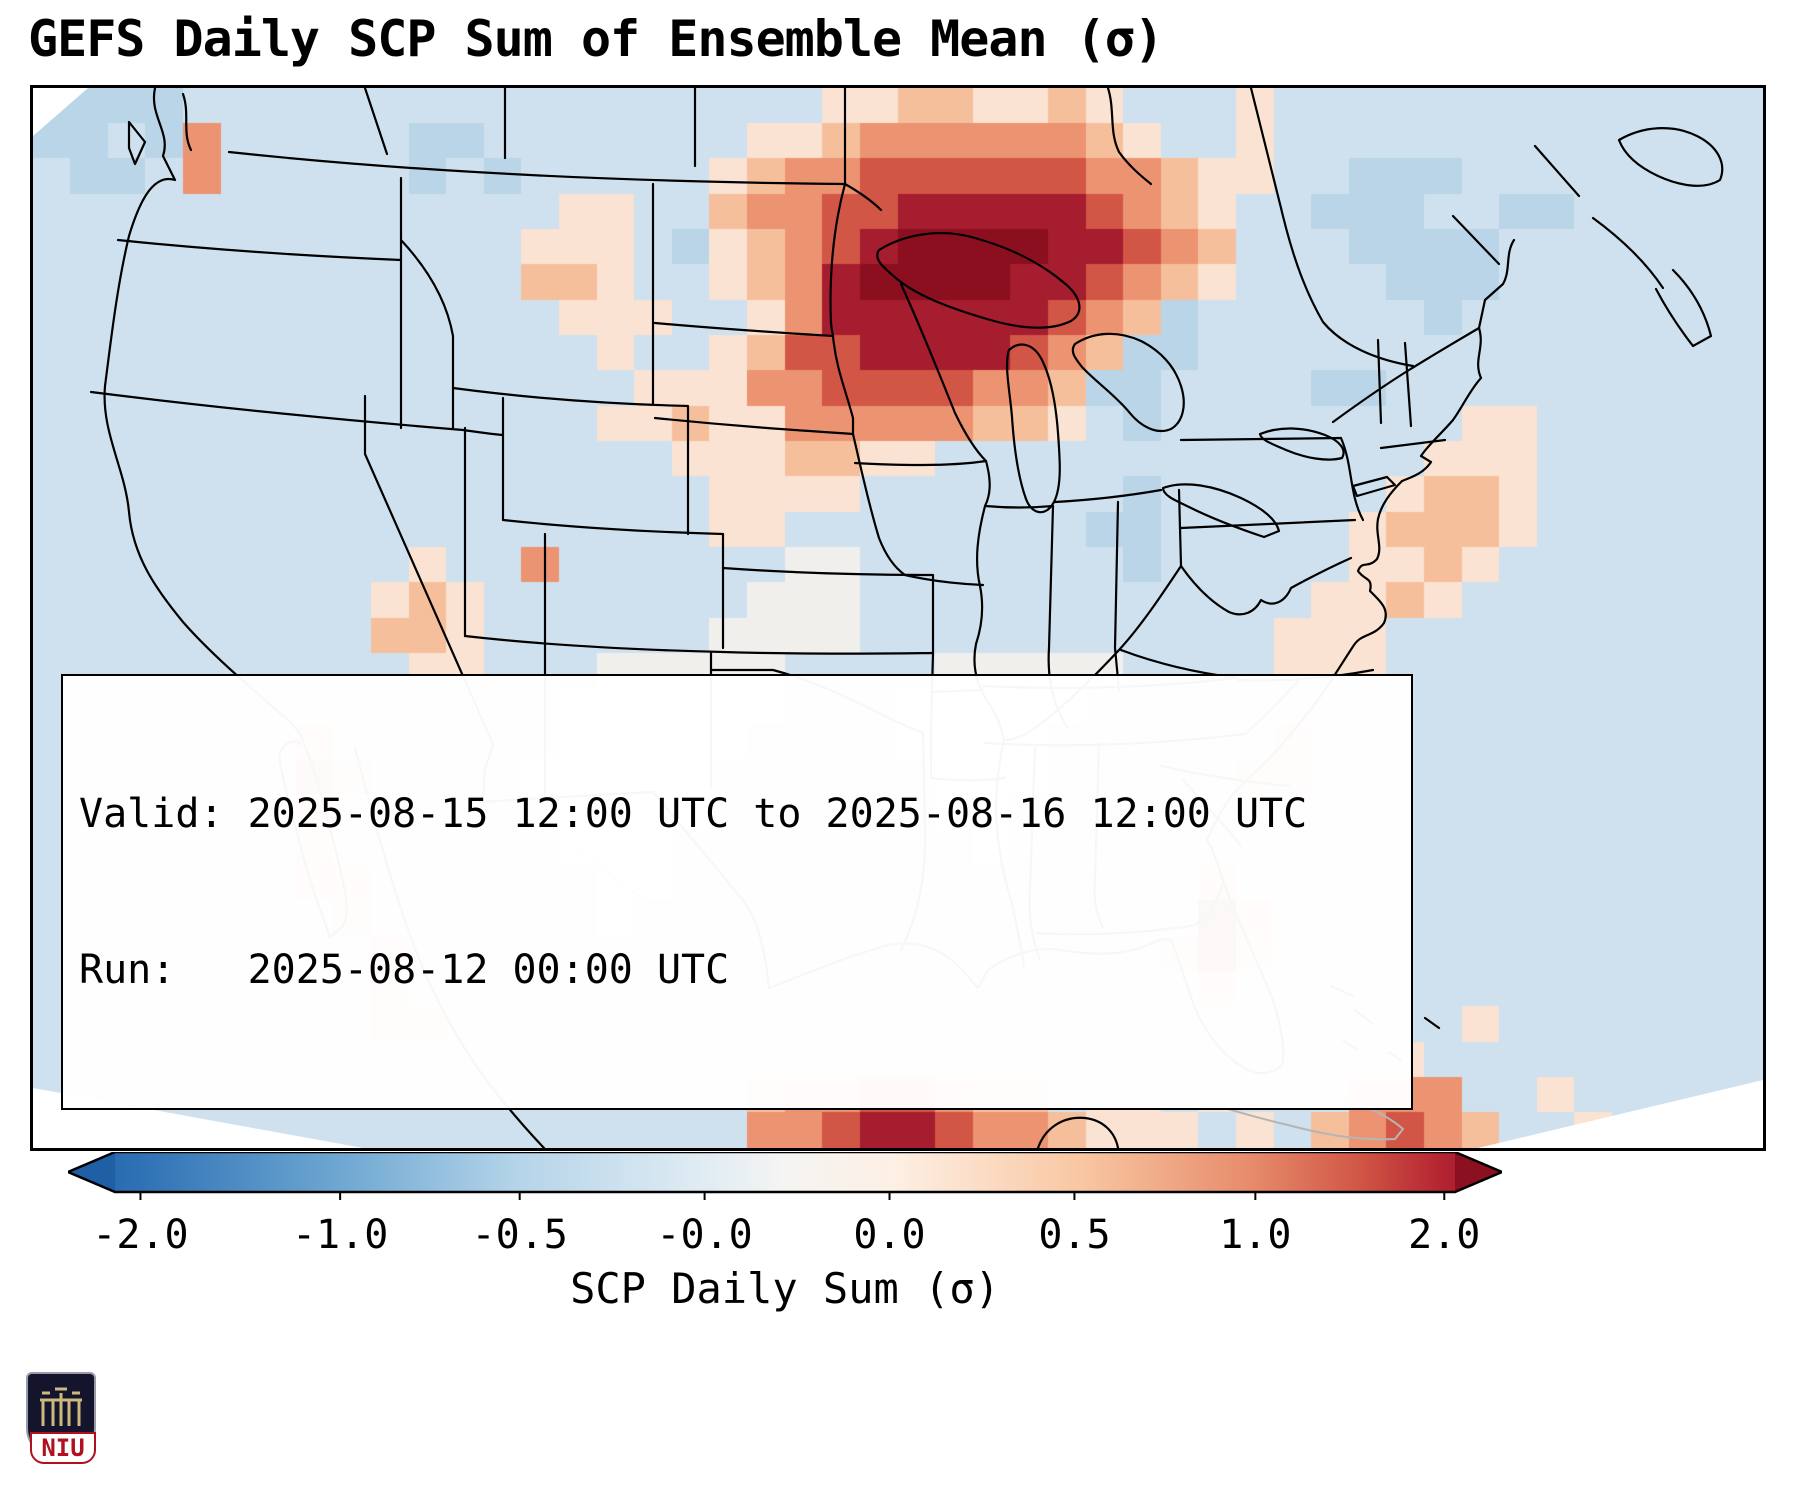  What do you see at coordinates (1313, 477) in the screenshot?
I see `state-borders-northeast` at bounding box center [1313, 477].